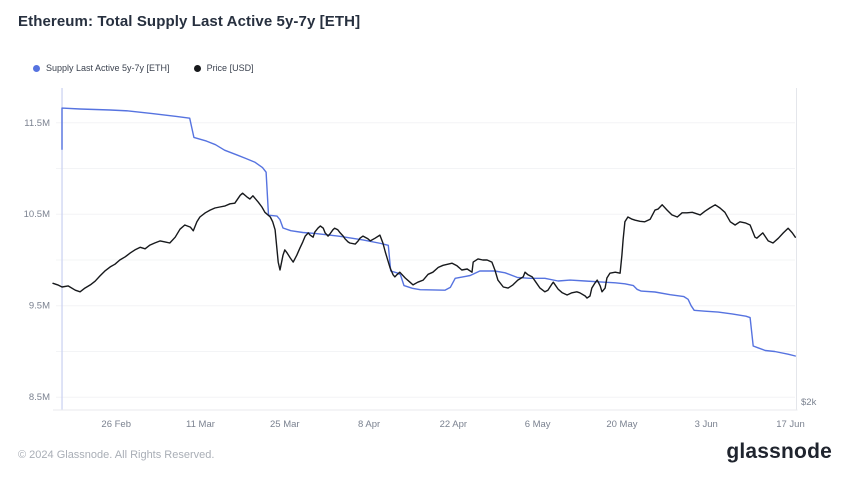 Image resolution: width=850 pixels, height=478 pixels. What do you see at coordinates (36, 68) in the screenshot?
I see `supply-legend-dot-icon` at bounding box center [36, 68].